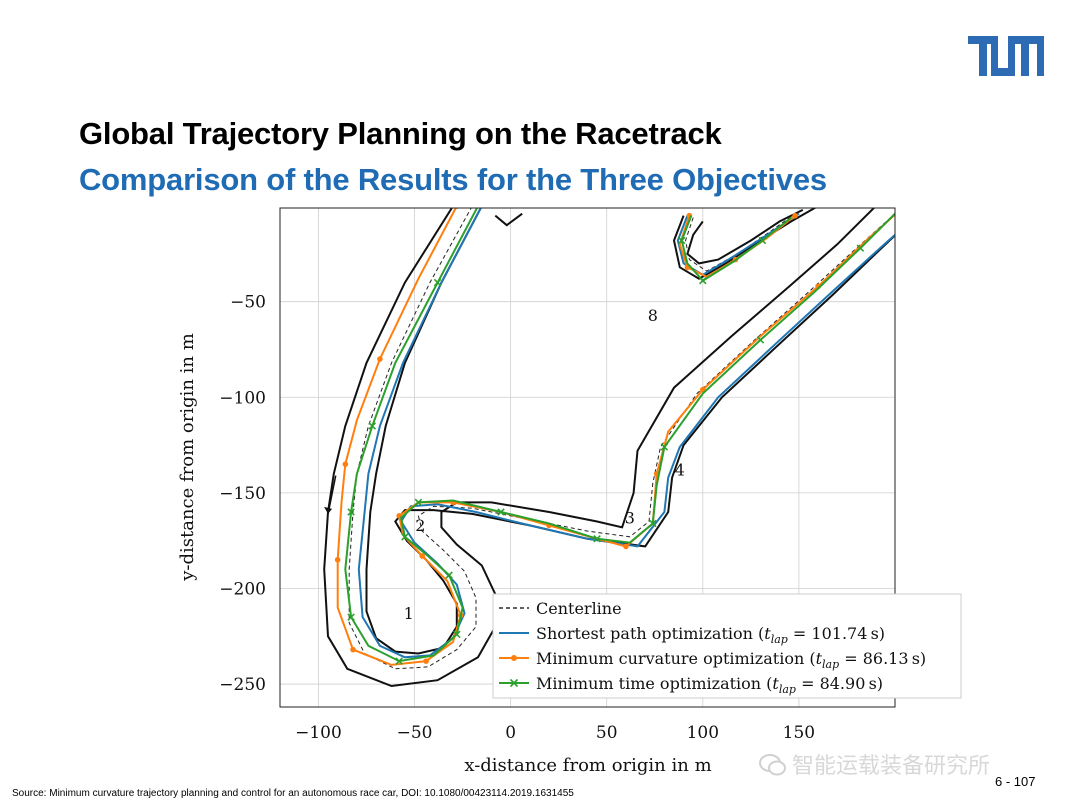 The image size is (1080, 810). I want to click on corner-label: 4, so click(680, 470).